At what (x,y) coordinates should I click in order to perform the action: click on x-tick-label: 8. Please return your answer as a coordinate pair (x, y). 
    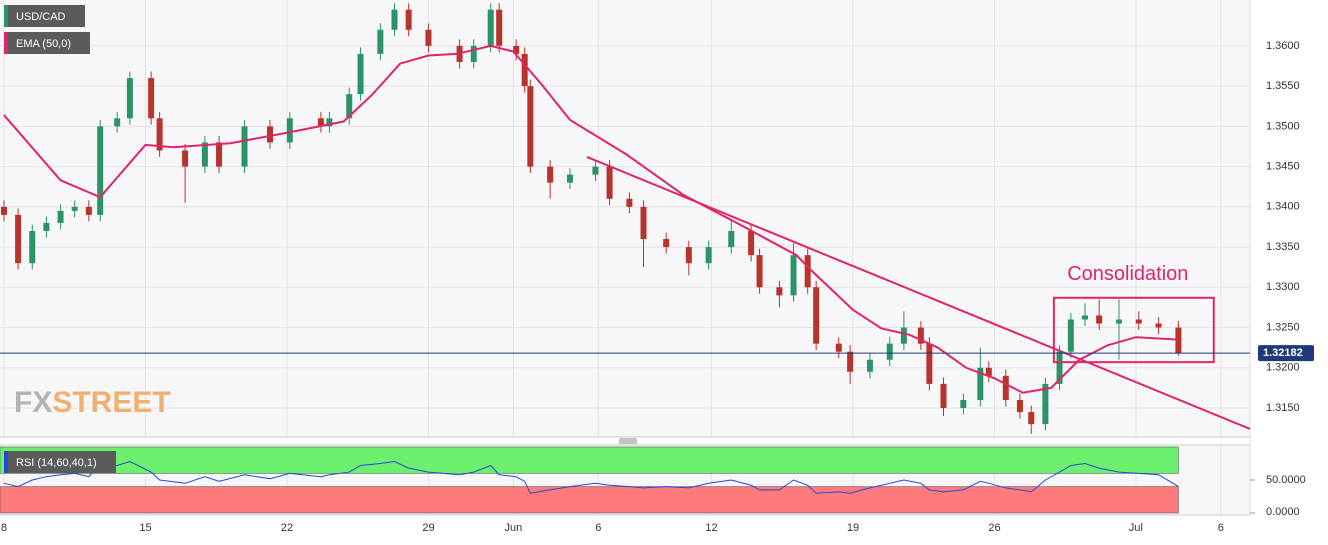
    Looking at the image, I should click on (4, 528).